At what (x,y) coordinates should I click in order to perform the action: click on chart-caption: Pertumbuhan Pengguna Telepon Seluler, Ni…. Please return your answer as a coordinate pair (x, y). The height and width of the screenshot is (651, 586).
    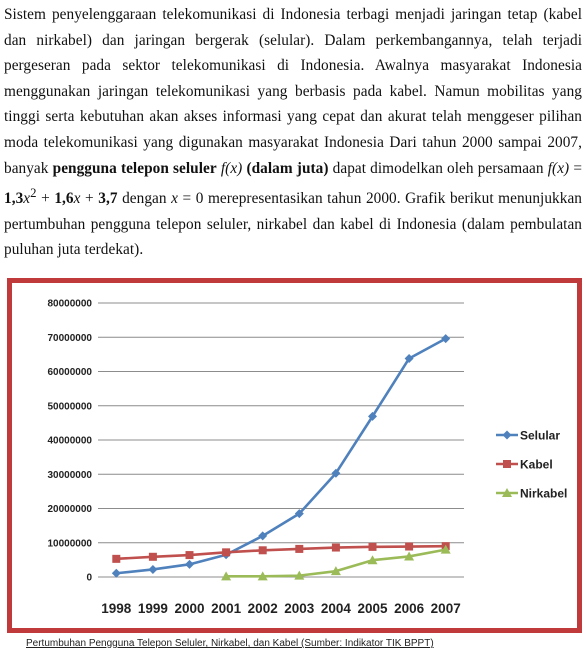
    Looking at the image, I should click on (230, 643).